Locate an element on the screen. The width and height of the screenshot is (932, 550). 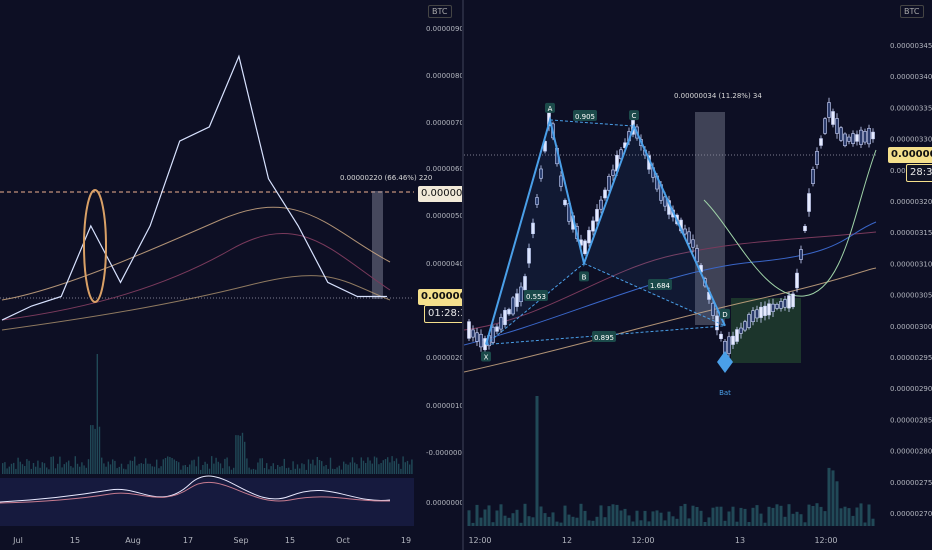
left-price-tick: -0.00000000 is located at coordinates (444, 453).